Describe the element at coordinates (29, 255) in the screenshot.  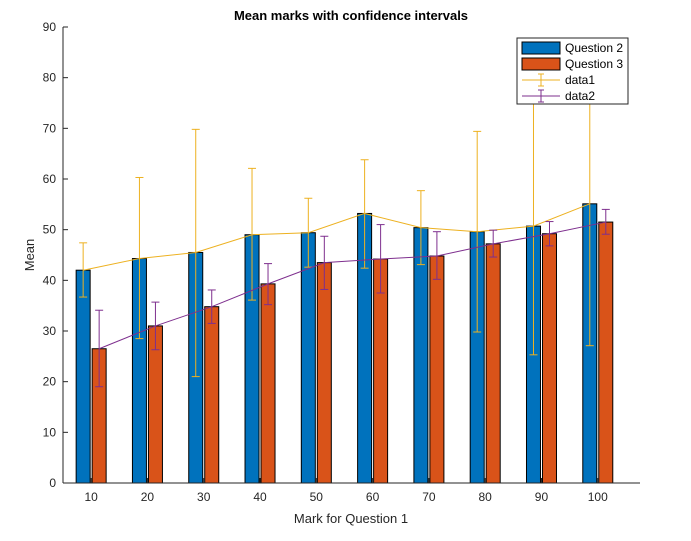
I see `y-axis-label: Mean` at that location.